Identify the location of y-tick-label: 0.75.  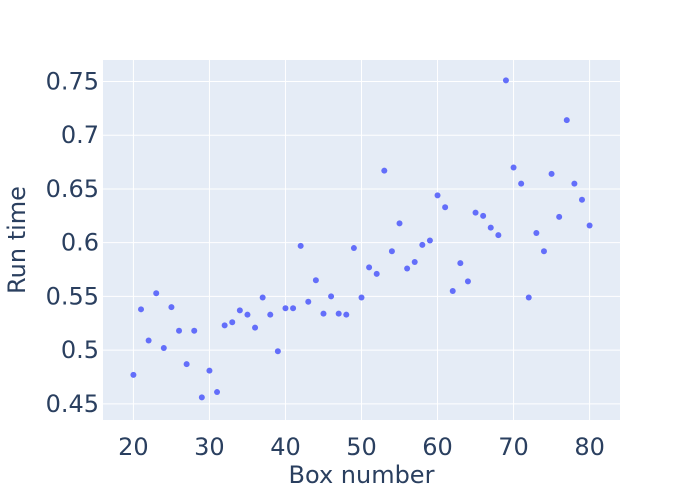
(72, 81).